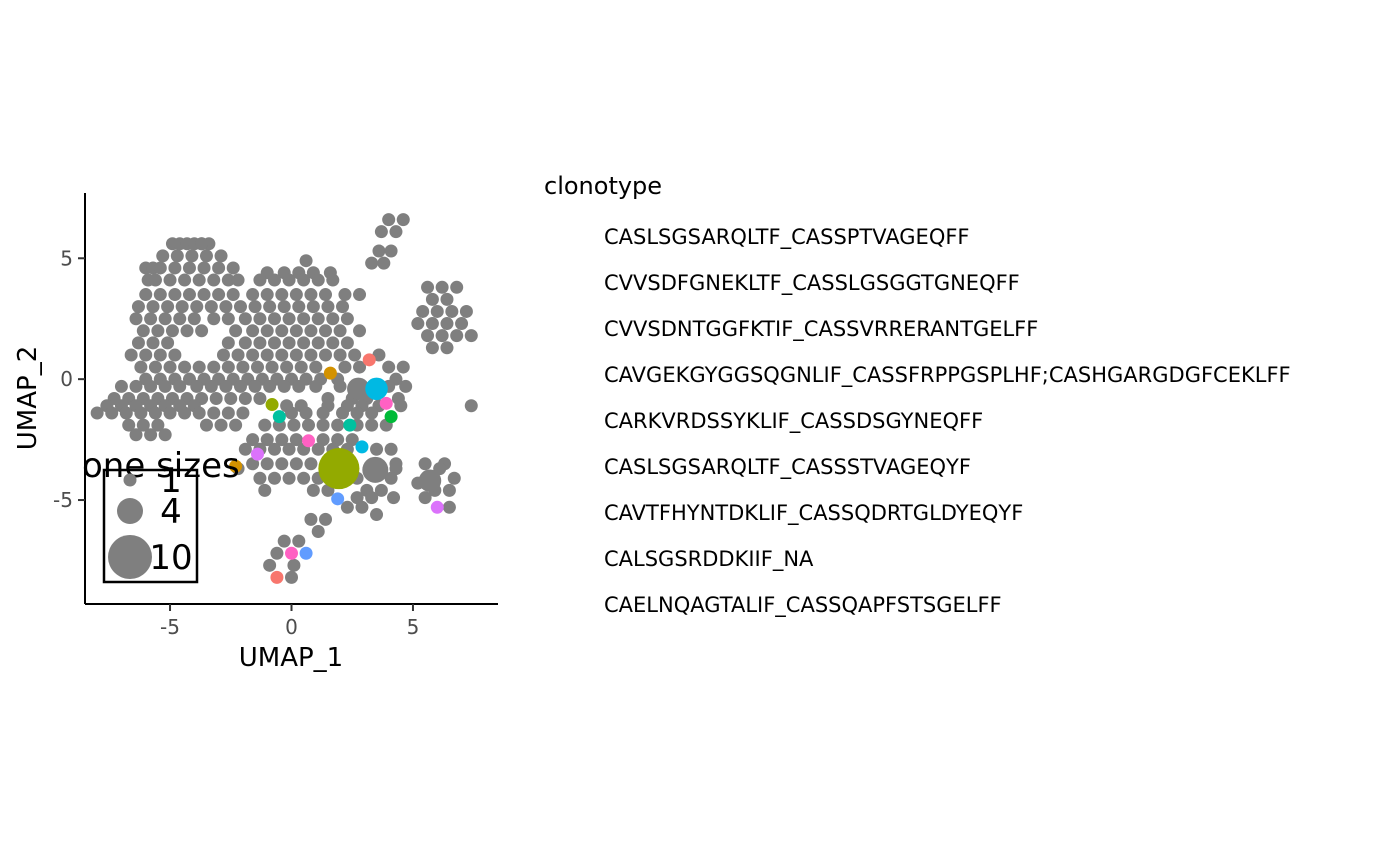  Describe the element at coordinates (709, 559) in the screenshot. I see `legend-entry-label: CALSGSRDDKIIF_NA` at that location.